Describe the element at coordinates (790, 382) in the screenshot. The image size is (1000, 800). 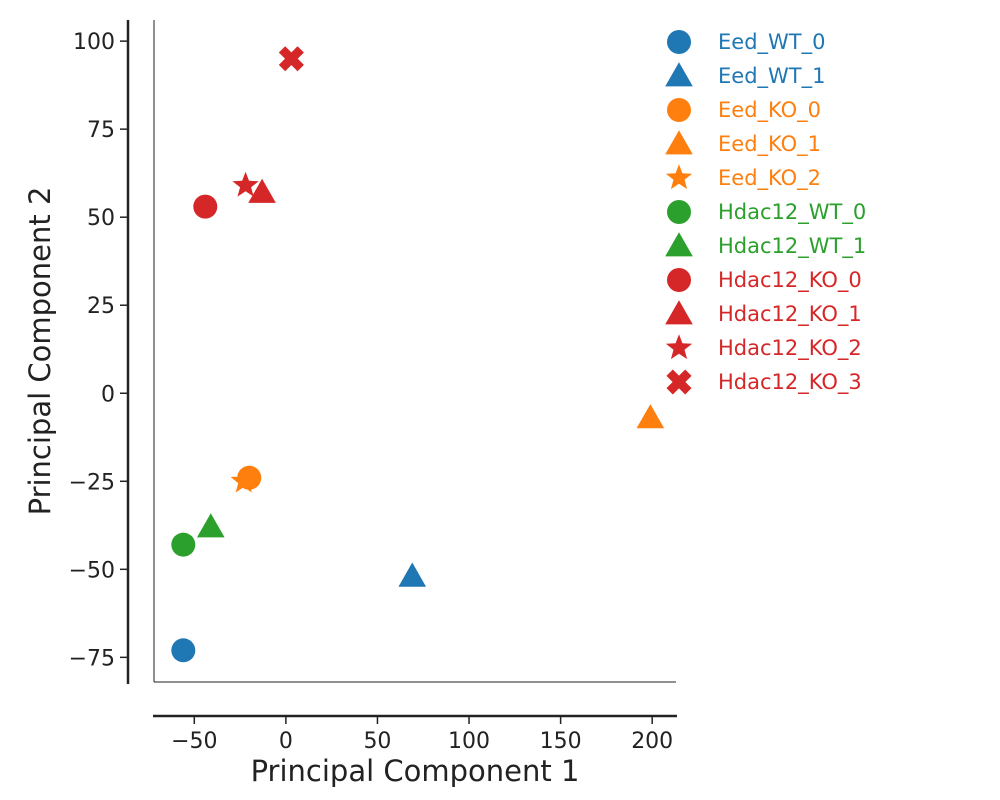
I see `legend-label-hdac12-ko-3: Hdac12_KO_3` at that location.